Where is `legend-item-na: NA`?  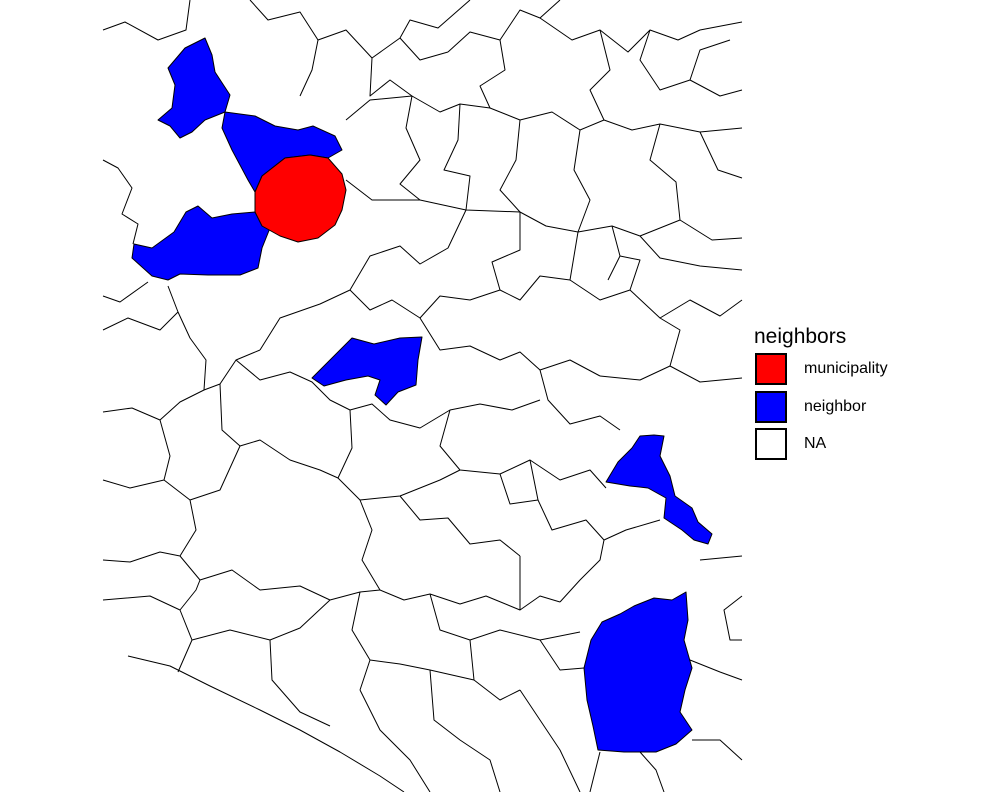 legend-item-na: NA is located at coordinates (800, 446).